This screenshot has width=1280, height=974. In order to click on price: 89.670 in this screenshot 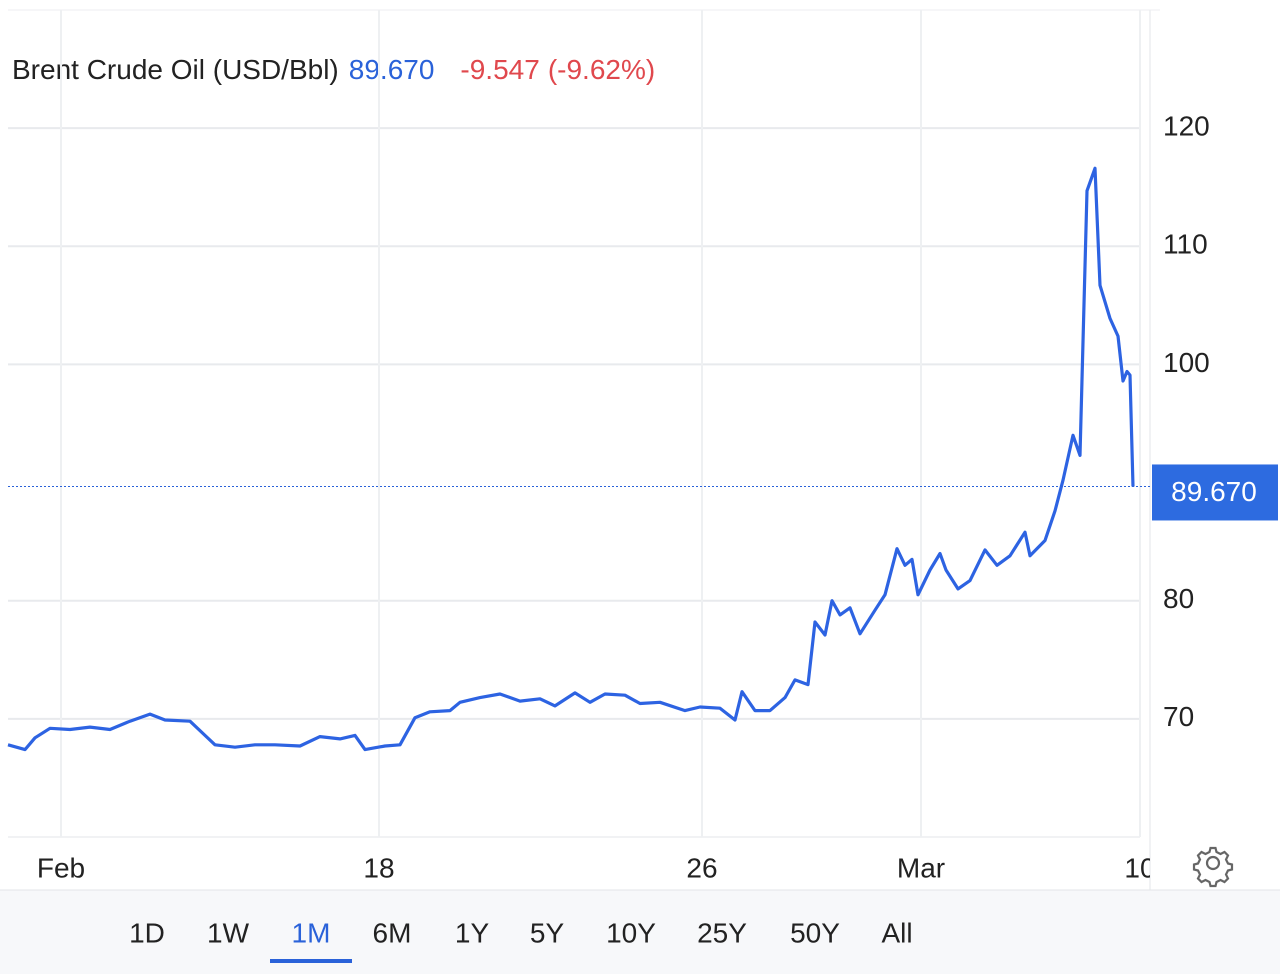, I will do `click(392, 69)`.